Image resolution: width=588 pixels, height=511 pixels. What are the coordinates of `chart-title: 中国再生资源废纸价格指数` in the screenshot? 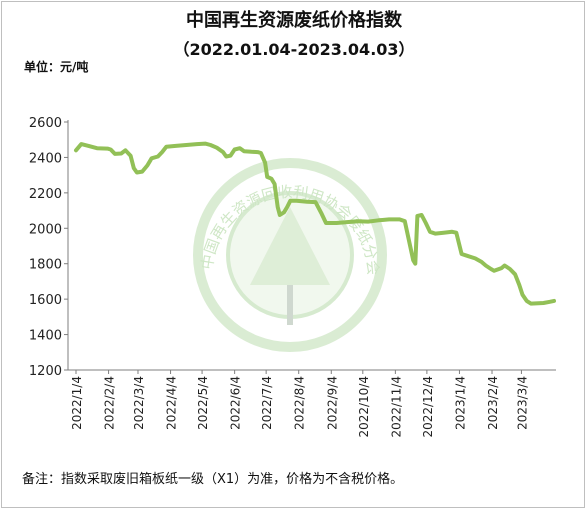 It's located at (294, 20).